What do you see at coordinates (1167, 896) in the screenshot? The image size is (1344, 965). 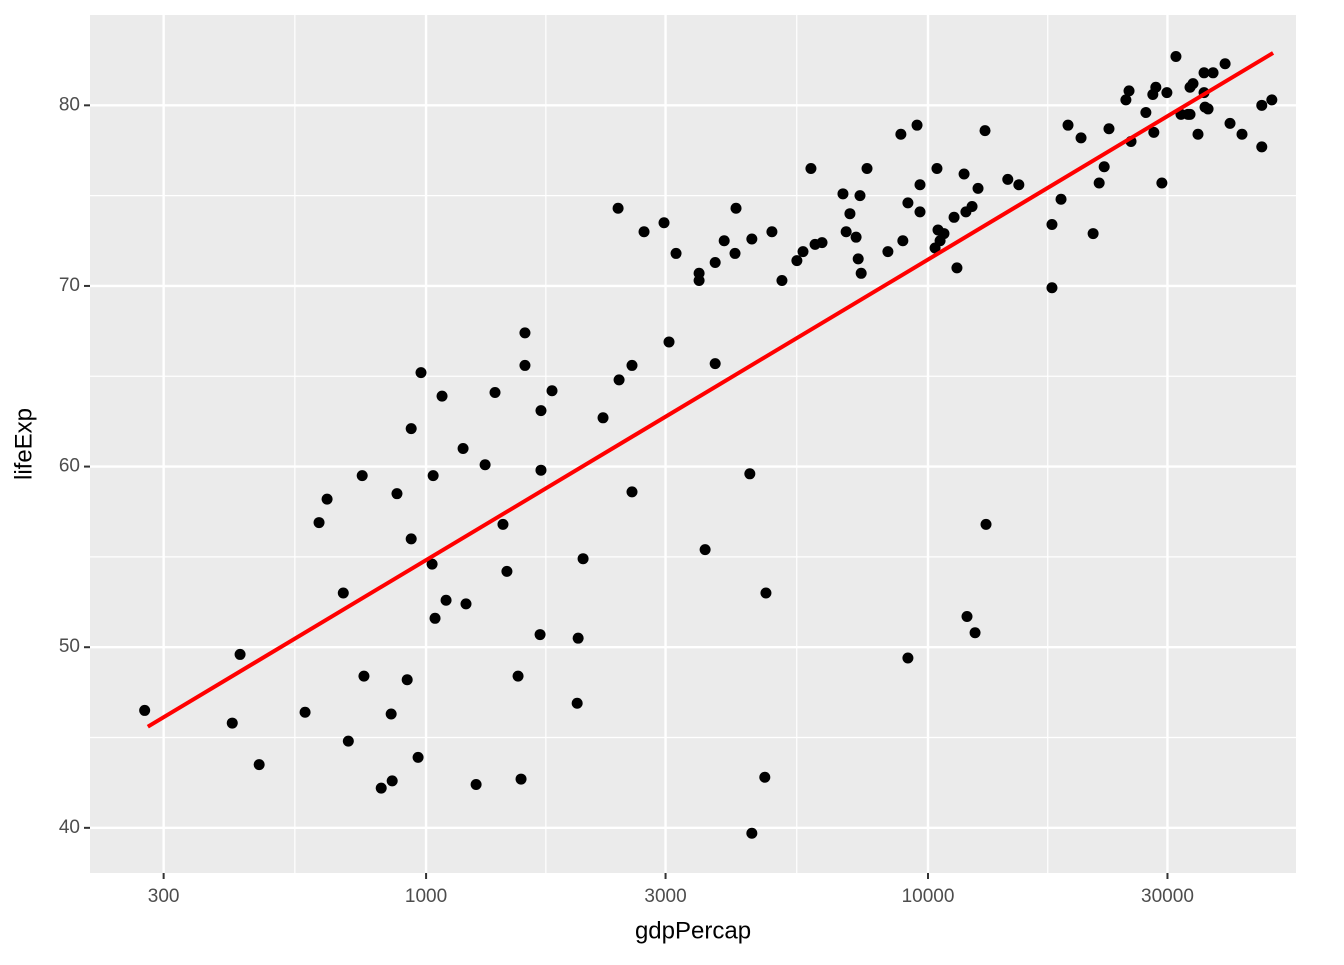 I see `x-tick-label: 30000` at bounding box center [1167, 896].